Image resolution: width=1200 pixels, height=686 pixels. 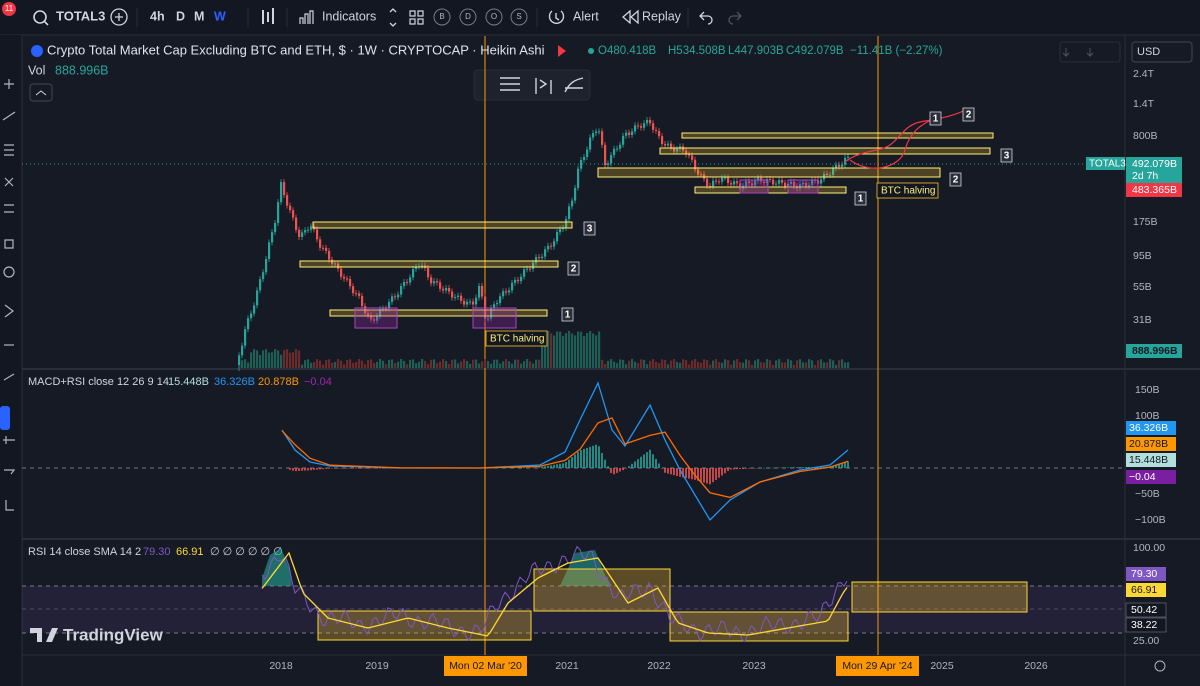 What do you see at coordinates (630, 17) in the screenshot?
I see `replay-icon` at bounding box center [630, 17].